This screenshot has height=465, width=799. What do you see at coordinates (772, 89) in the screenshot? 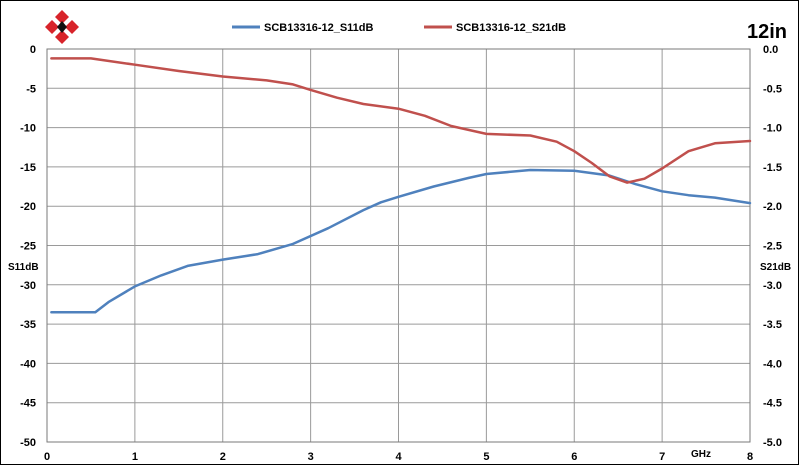
I see `y-right-tick-label: -0.5` at bounding box center [772, 89].